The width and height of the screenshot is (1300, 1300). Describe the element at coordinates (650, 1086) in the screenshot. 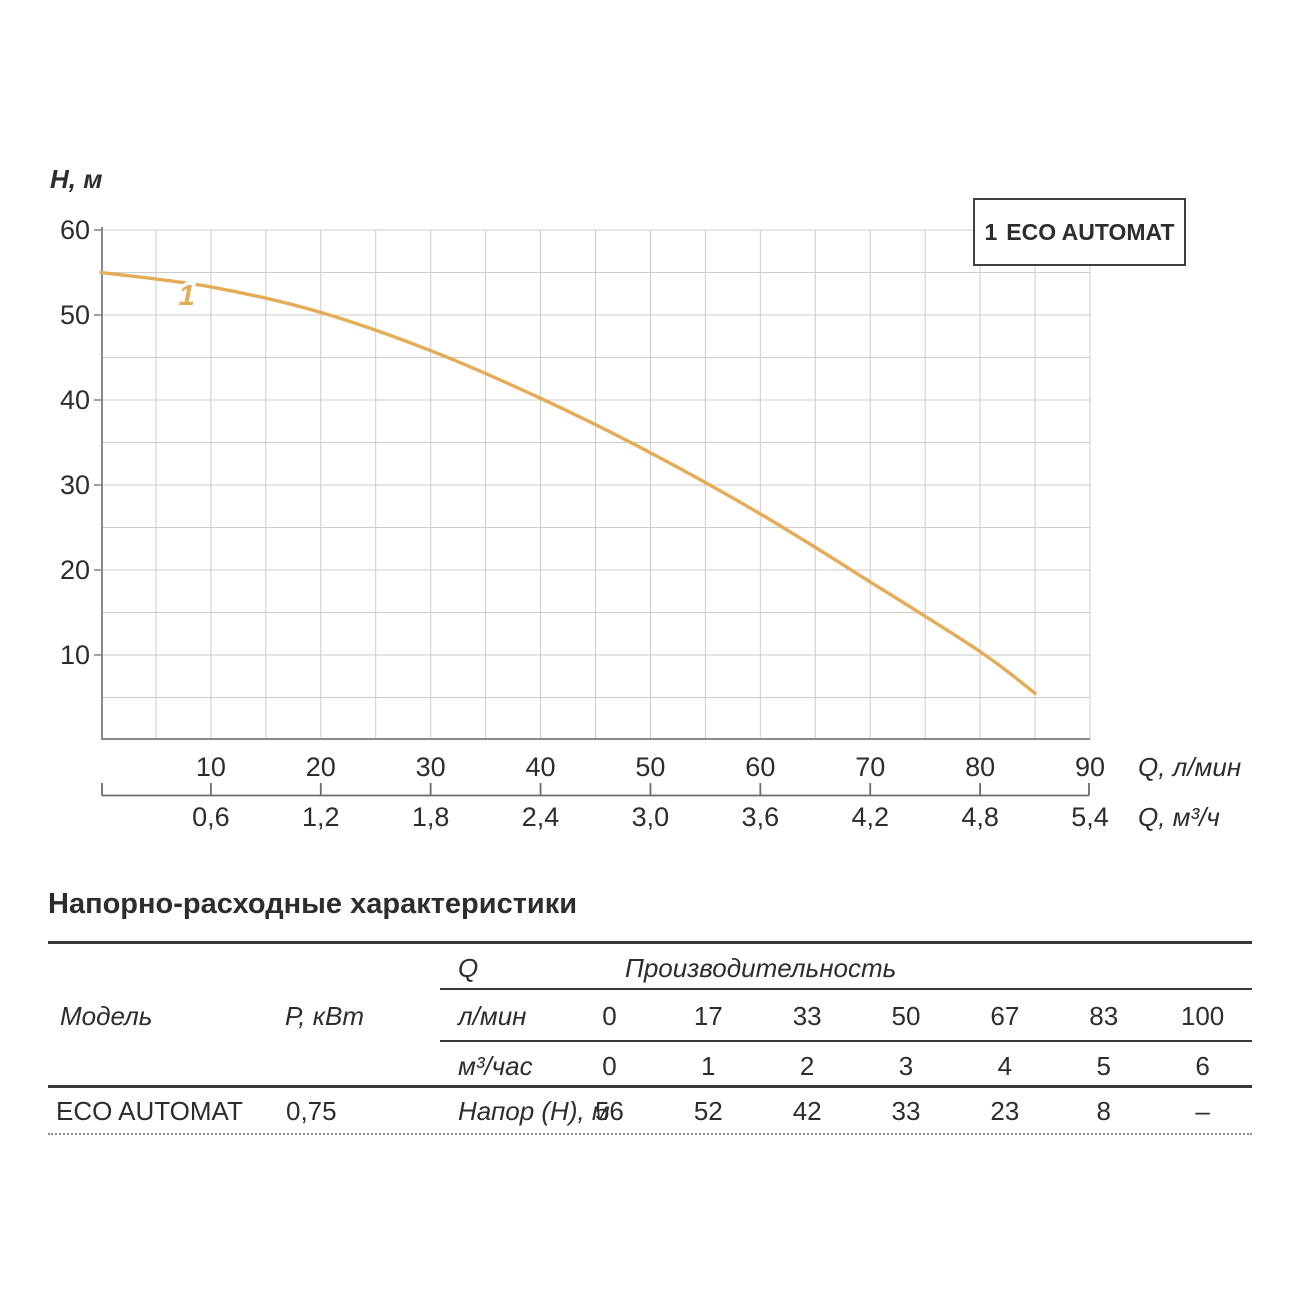

I see `header-body-separator` at that location.